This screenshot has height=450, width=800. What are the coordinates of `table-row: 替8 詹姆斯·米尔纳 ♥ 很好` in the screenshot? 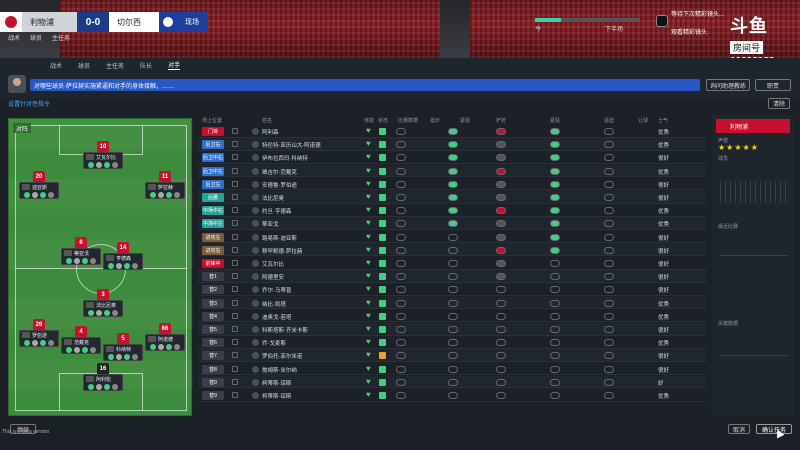 It's located at (452, 369).